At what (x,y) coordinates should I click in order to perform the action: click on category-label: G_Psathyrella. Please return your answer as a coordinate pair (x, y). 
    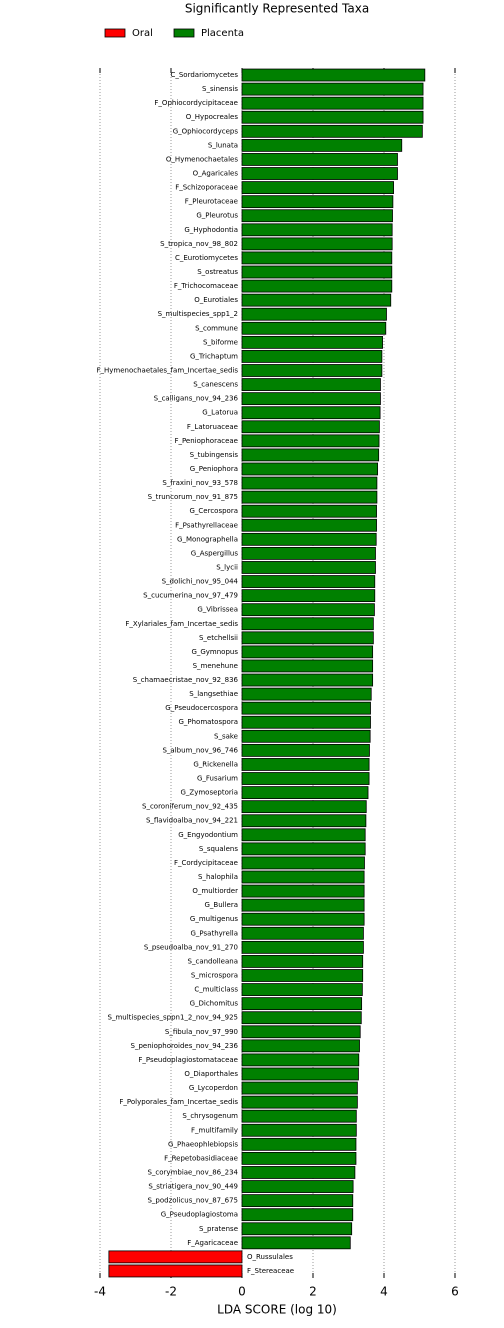
    Looking at the image, I should click on (215, 933).